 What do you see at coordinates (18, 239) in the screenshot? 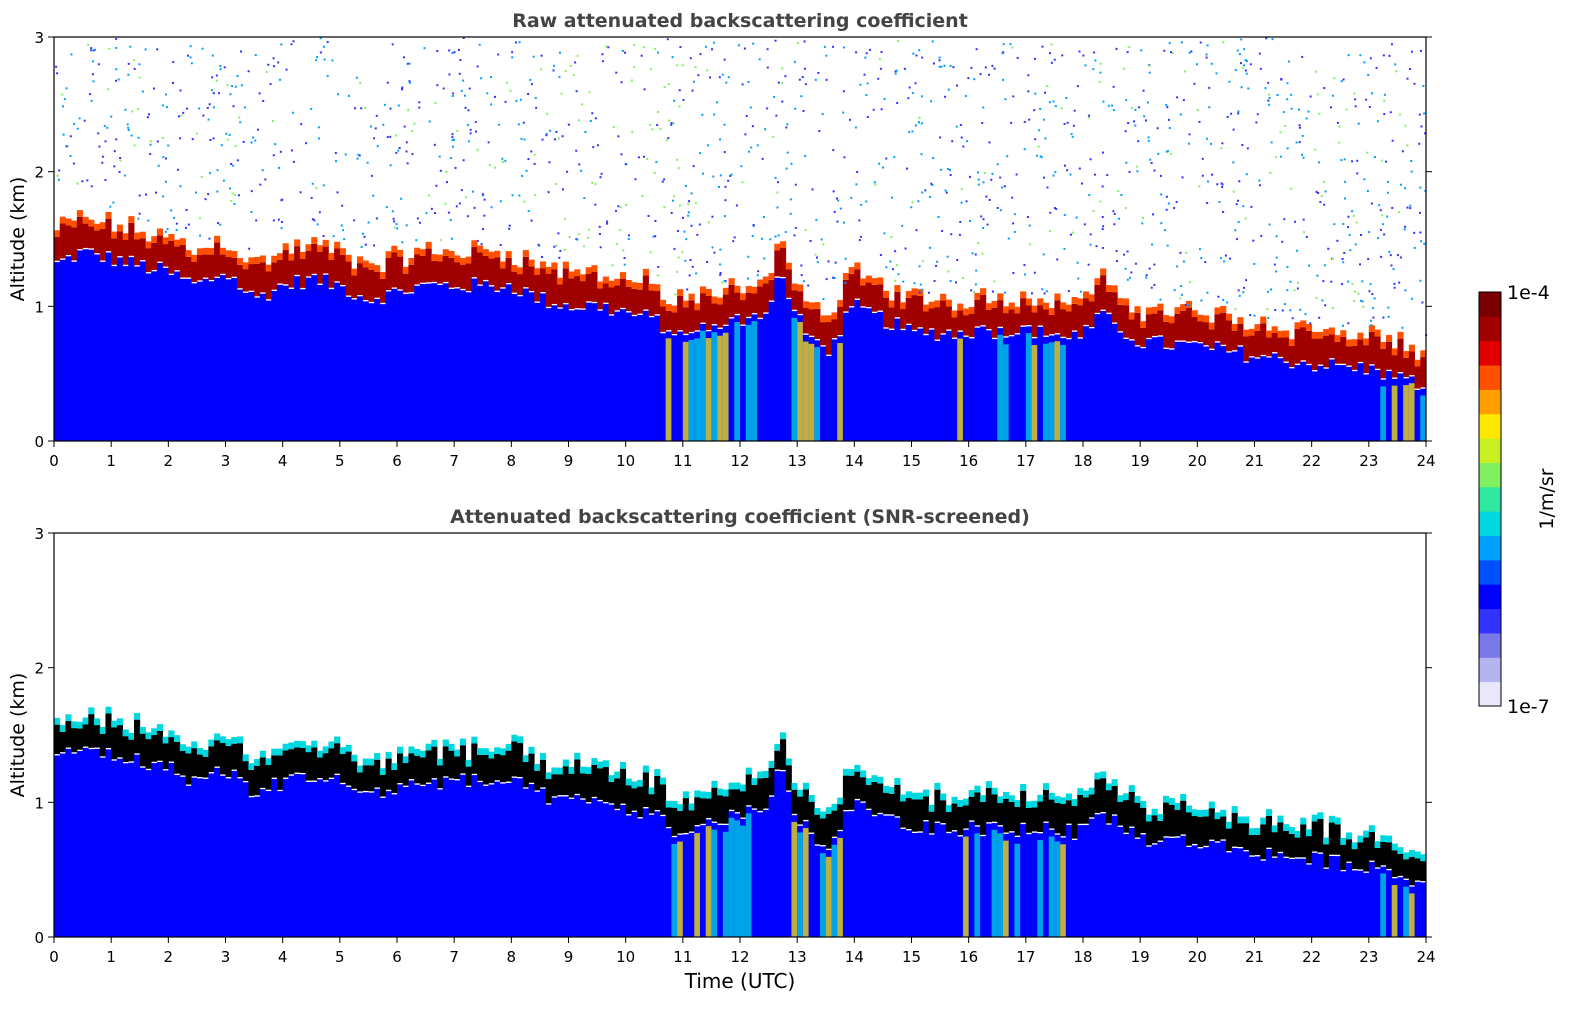
I see `y-axis-label: Altitude (km)` at bounding box center [18, 239].